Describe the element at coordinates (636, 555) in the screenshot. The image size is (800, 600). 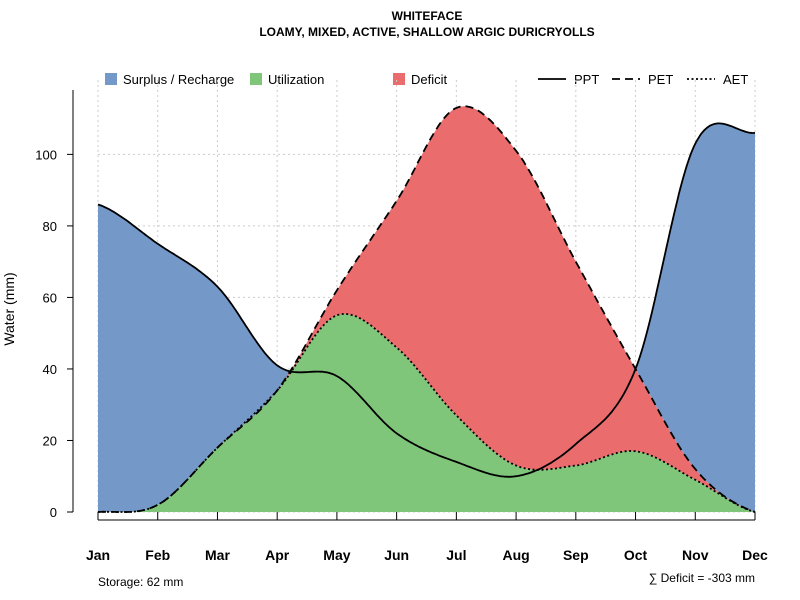
I see `x-tick-label: Oct` at that location.